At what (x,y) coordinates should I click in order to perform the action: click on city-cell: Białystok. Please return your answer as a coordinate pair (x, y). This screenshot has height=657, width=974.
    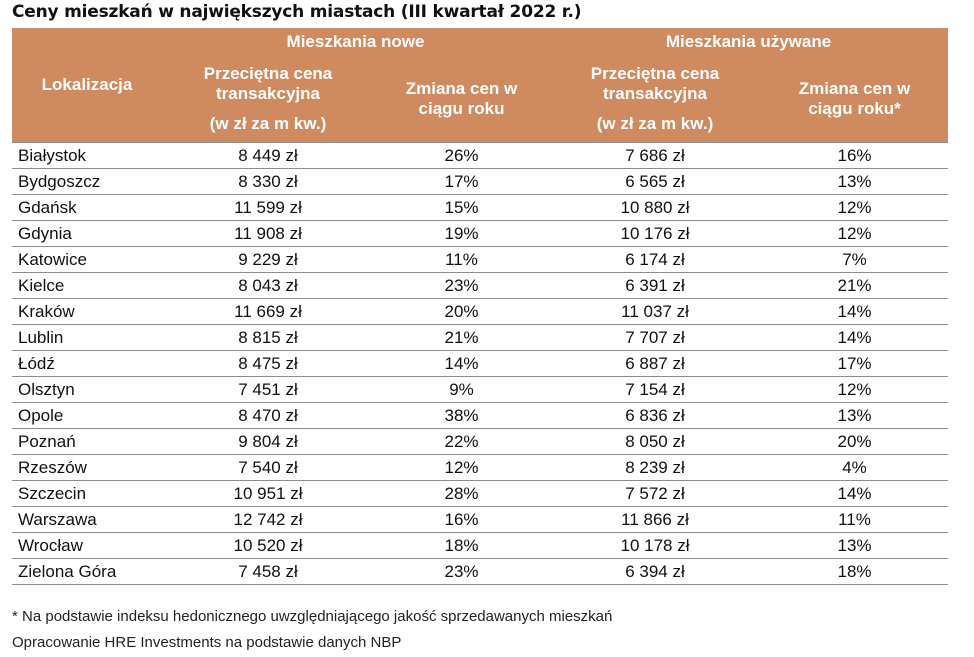
    Looking at the image, I should click on (87, 155).